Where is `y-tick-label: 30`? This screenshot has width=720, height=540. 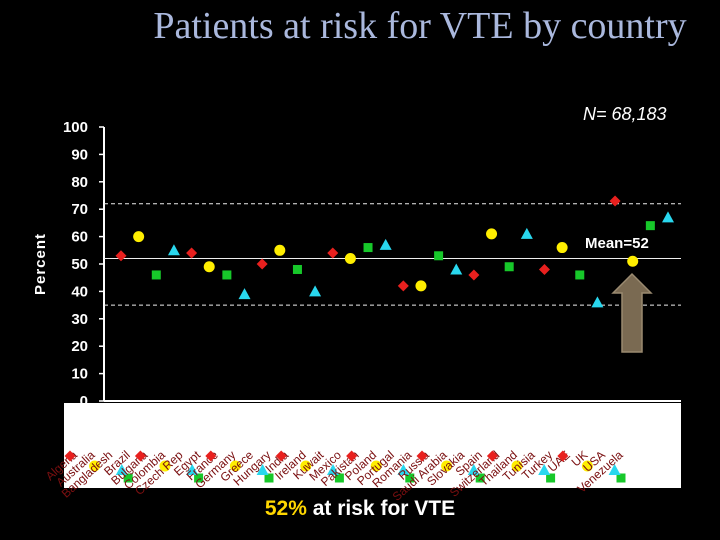 y-tick-label: 30 is located at coordinates (79, 319).